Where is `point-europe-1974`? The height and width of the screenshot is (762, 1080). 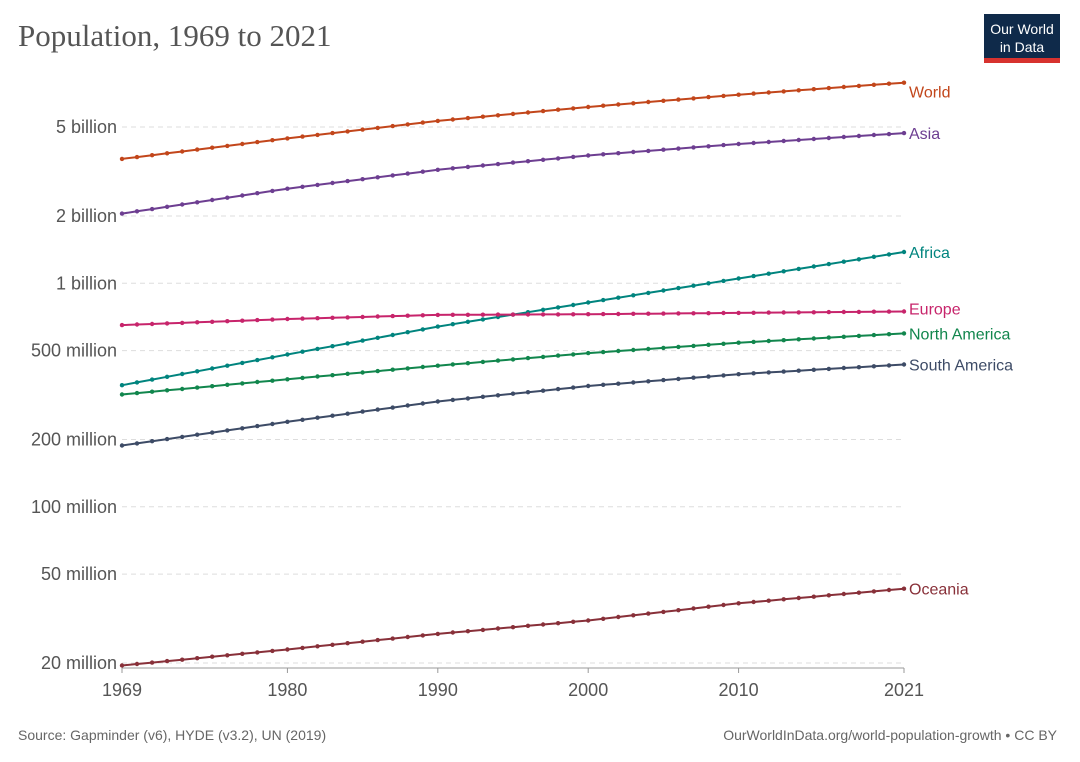 point-europe-1974 is located at coordinates (197, 322).